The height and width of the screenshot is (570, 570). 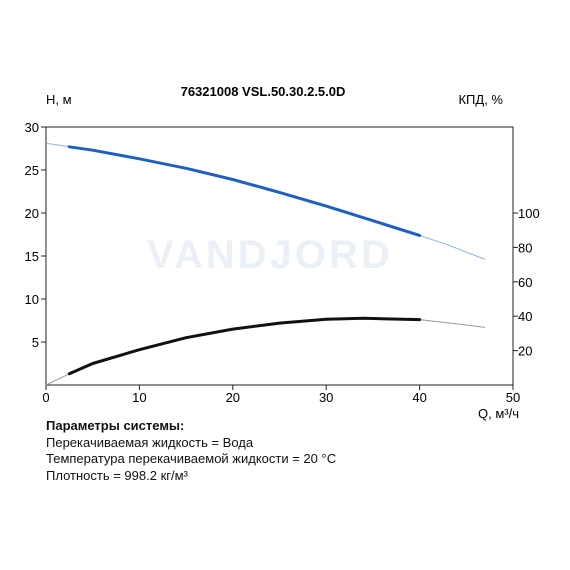 I want to click on y-left-tick-label: 25, so click(x=32, y=170).